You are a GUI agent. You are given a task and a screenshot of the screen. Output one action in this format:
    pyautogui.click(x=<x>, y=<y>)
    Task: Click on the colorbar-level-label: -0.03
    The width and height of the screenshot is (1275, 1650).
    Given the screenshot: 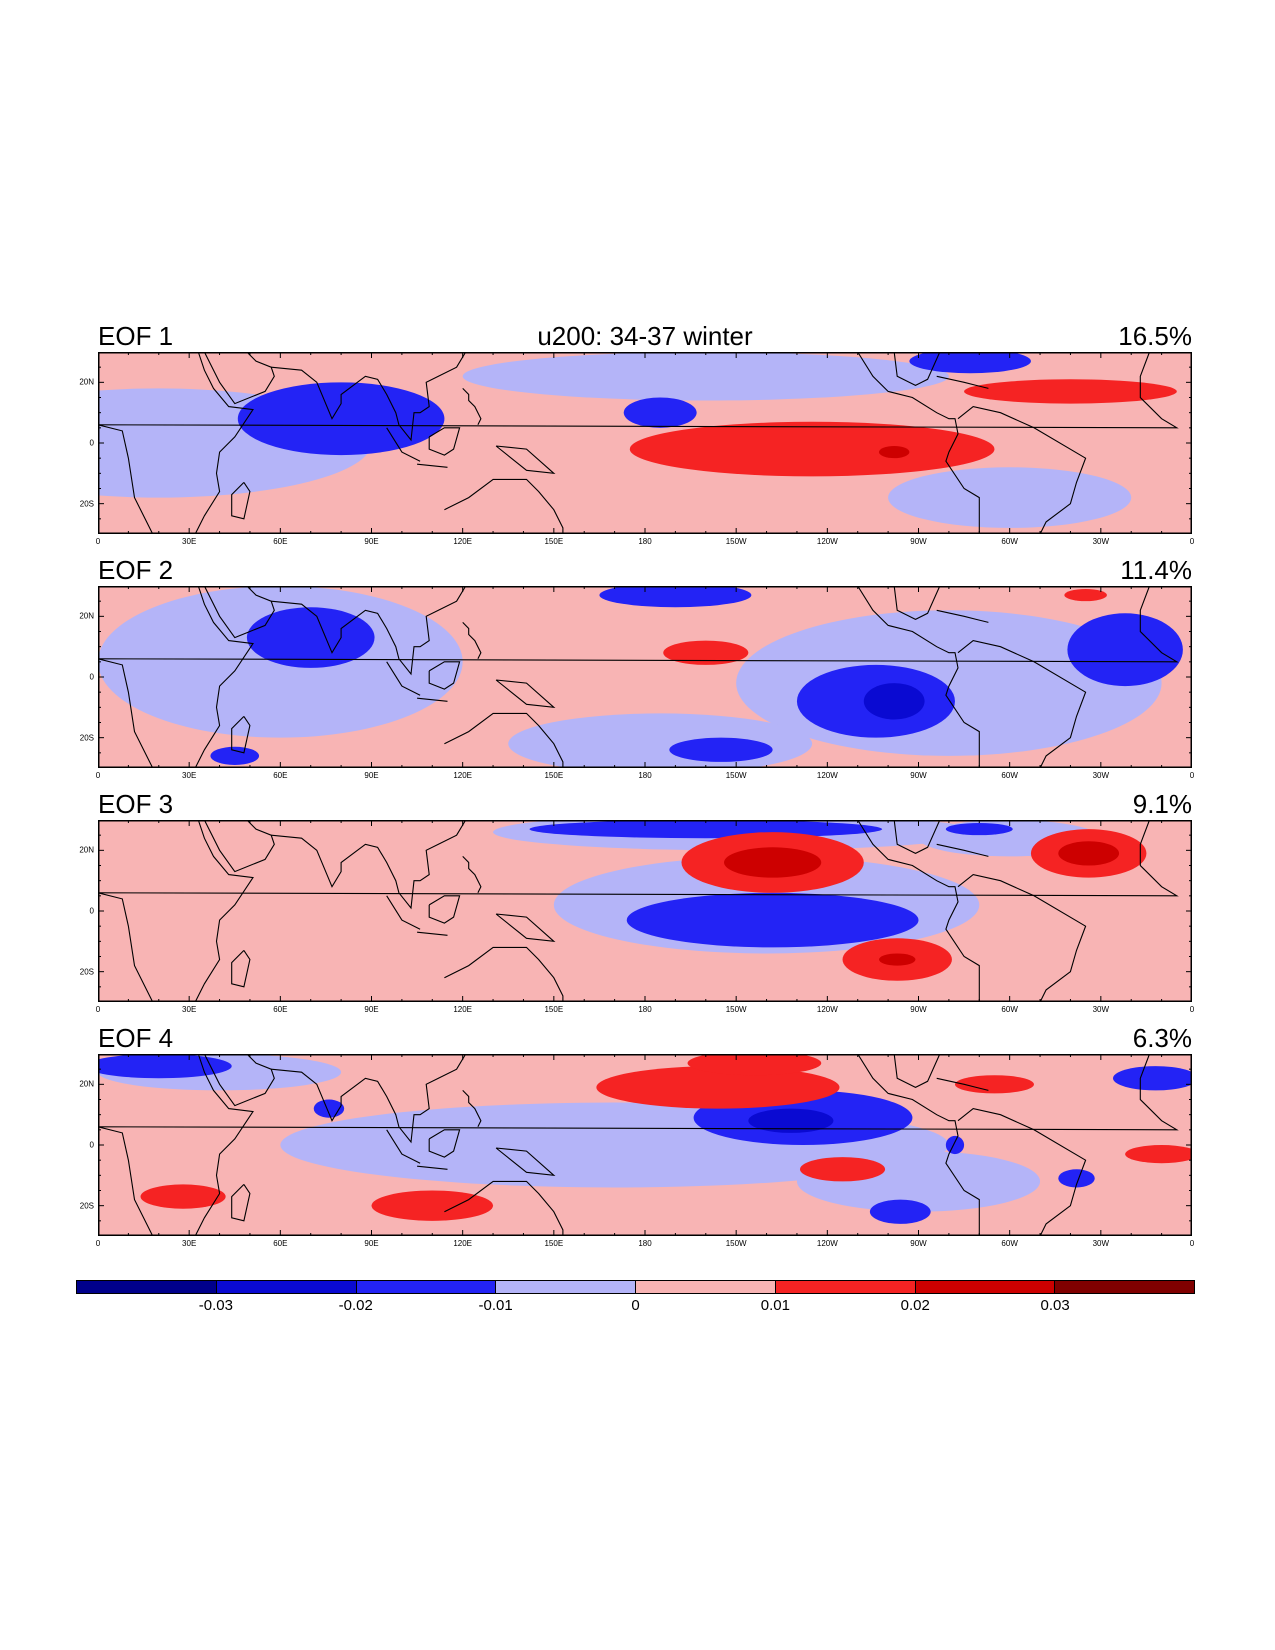 What is the action you would take?
    pyautogui.click(x=215, y=1305)
    